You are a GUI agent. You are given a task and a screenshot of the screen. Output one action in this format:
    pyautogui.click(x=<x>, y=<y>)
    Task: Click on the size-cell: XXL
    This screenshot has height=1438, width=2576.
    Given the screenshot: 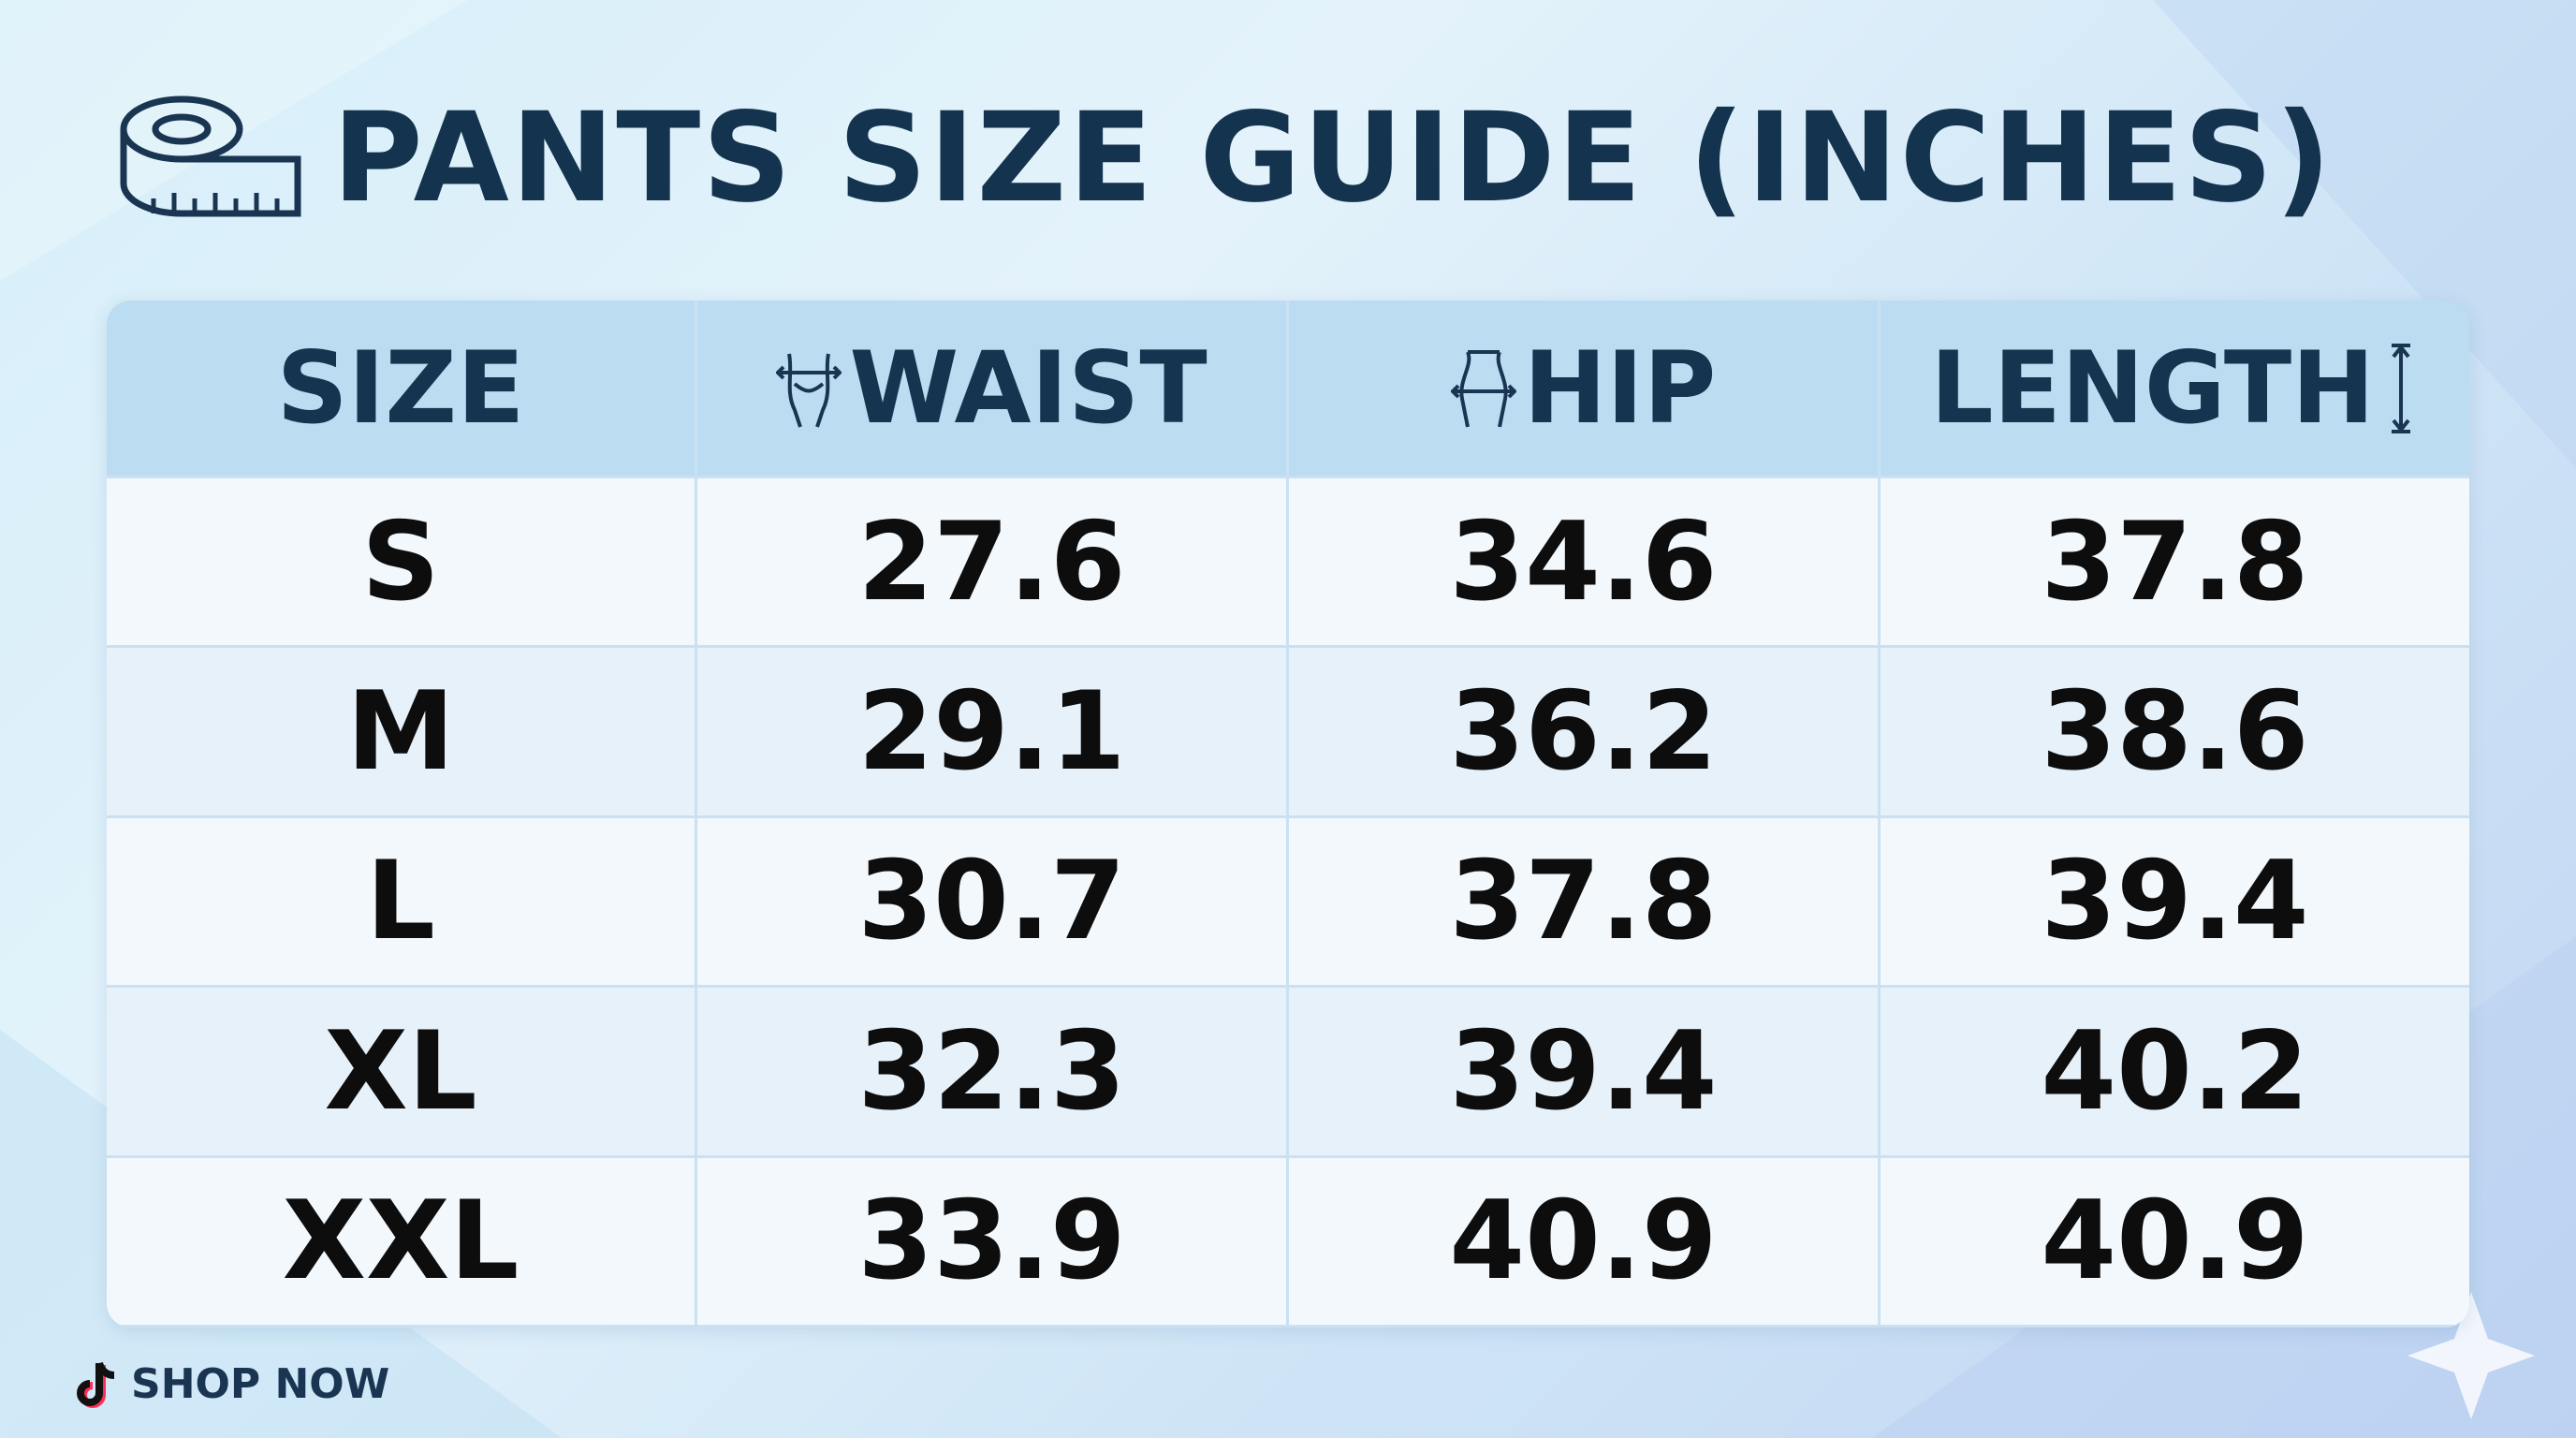 What is the action you would take?
    pyautogui.click(x=402, y=1242)
    